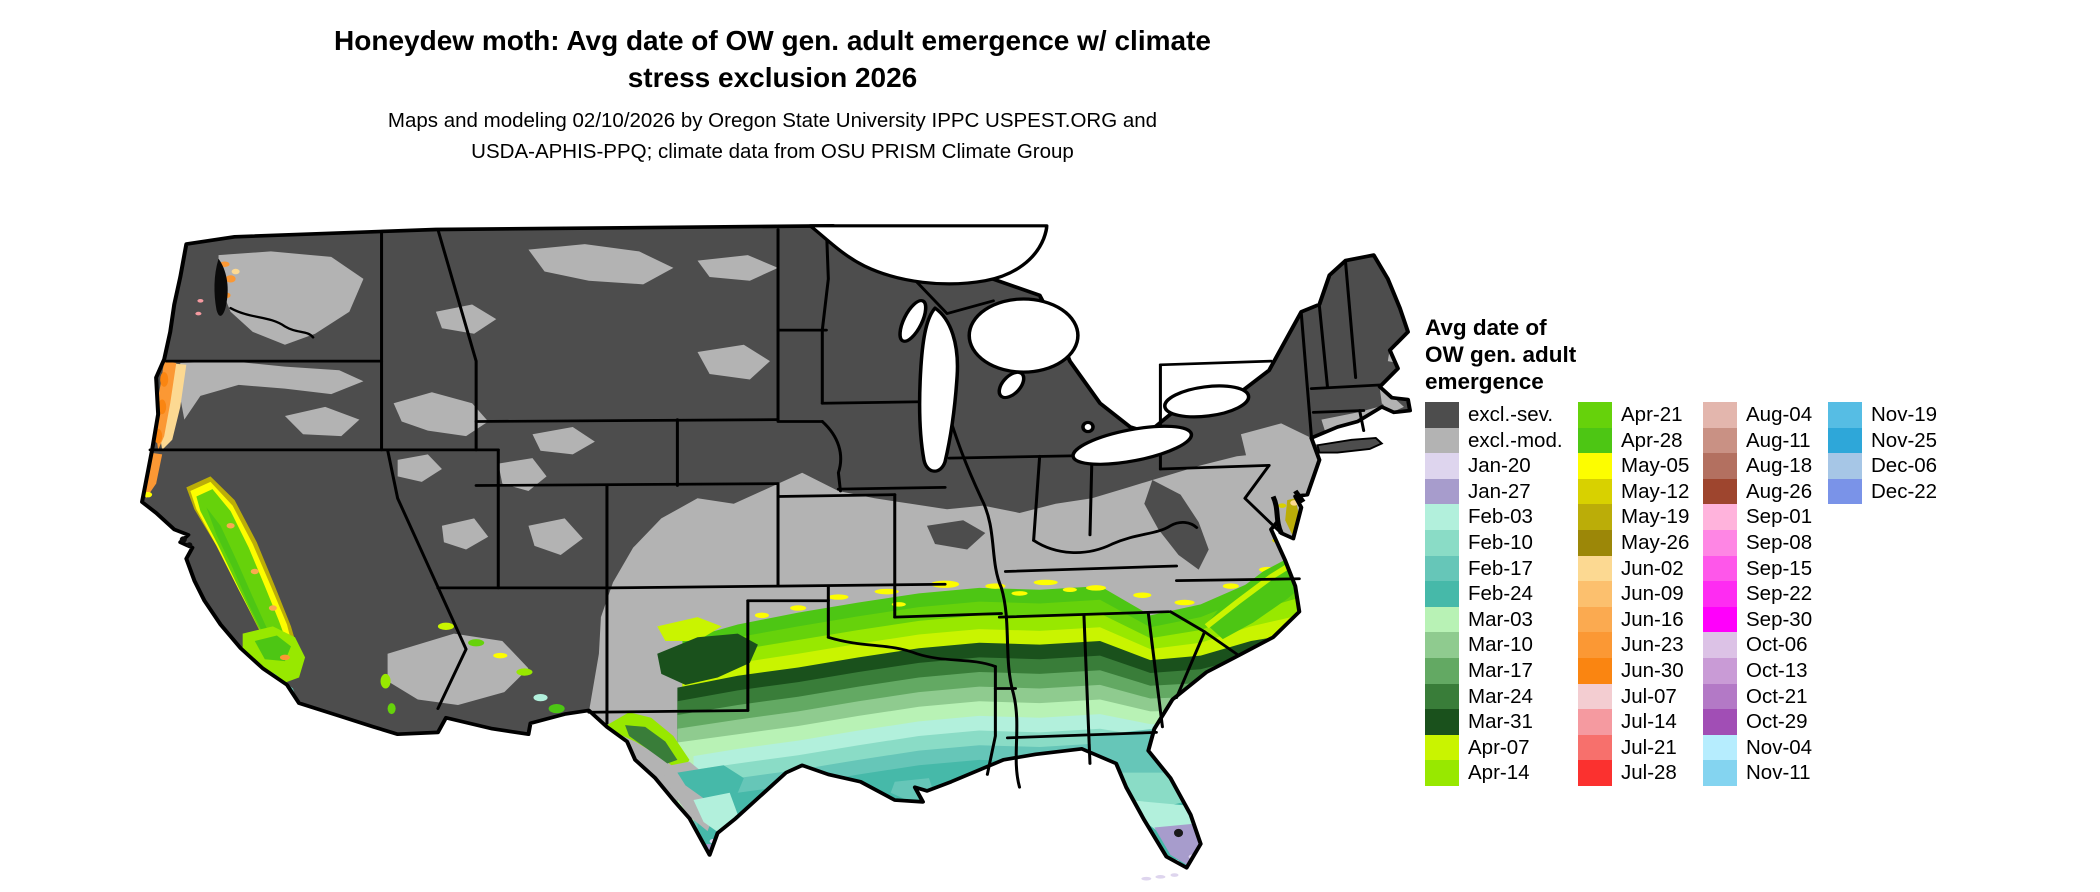 This screenshot has width=2100, height=892. Describe the element at coordinates (1765, 722) in the screenshot. I see `legend-row: Oct-29` at that location.